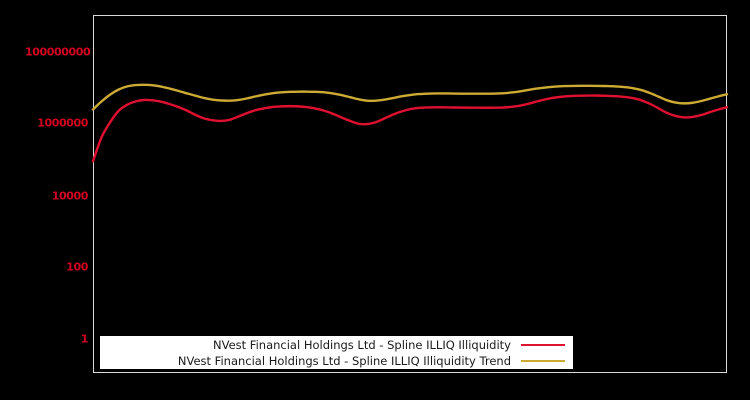  I want to click on y-axis-tick-label-1: 1, so click(84, 339).